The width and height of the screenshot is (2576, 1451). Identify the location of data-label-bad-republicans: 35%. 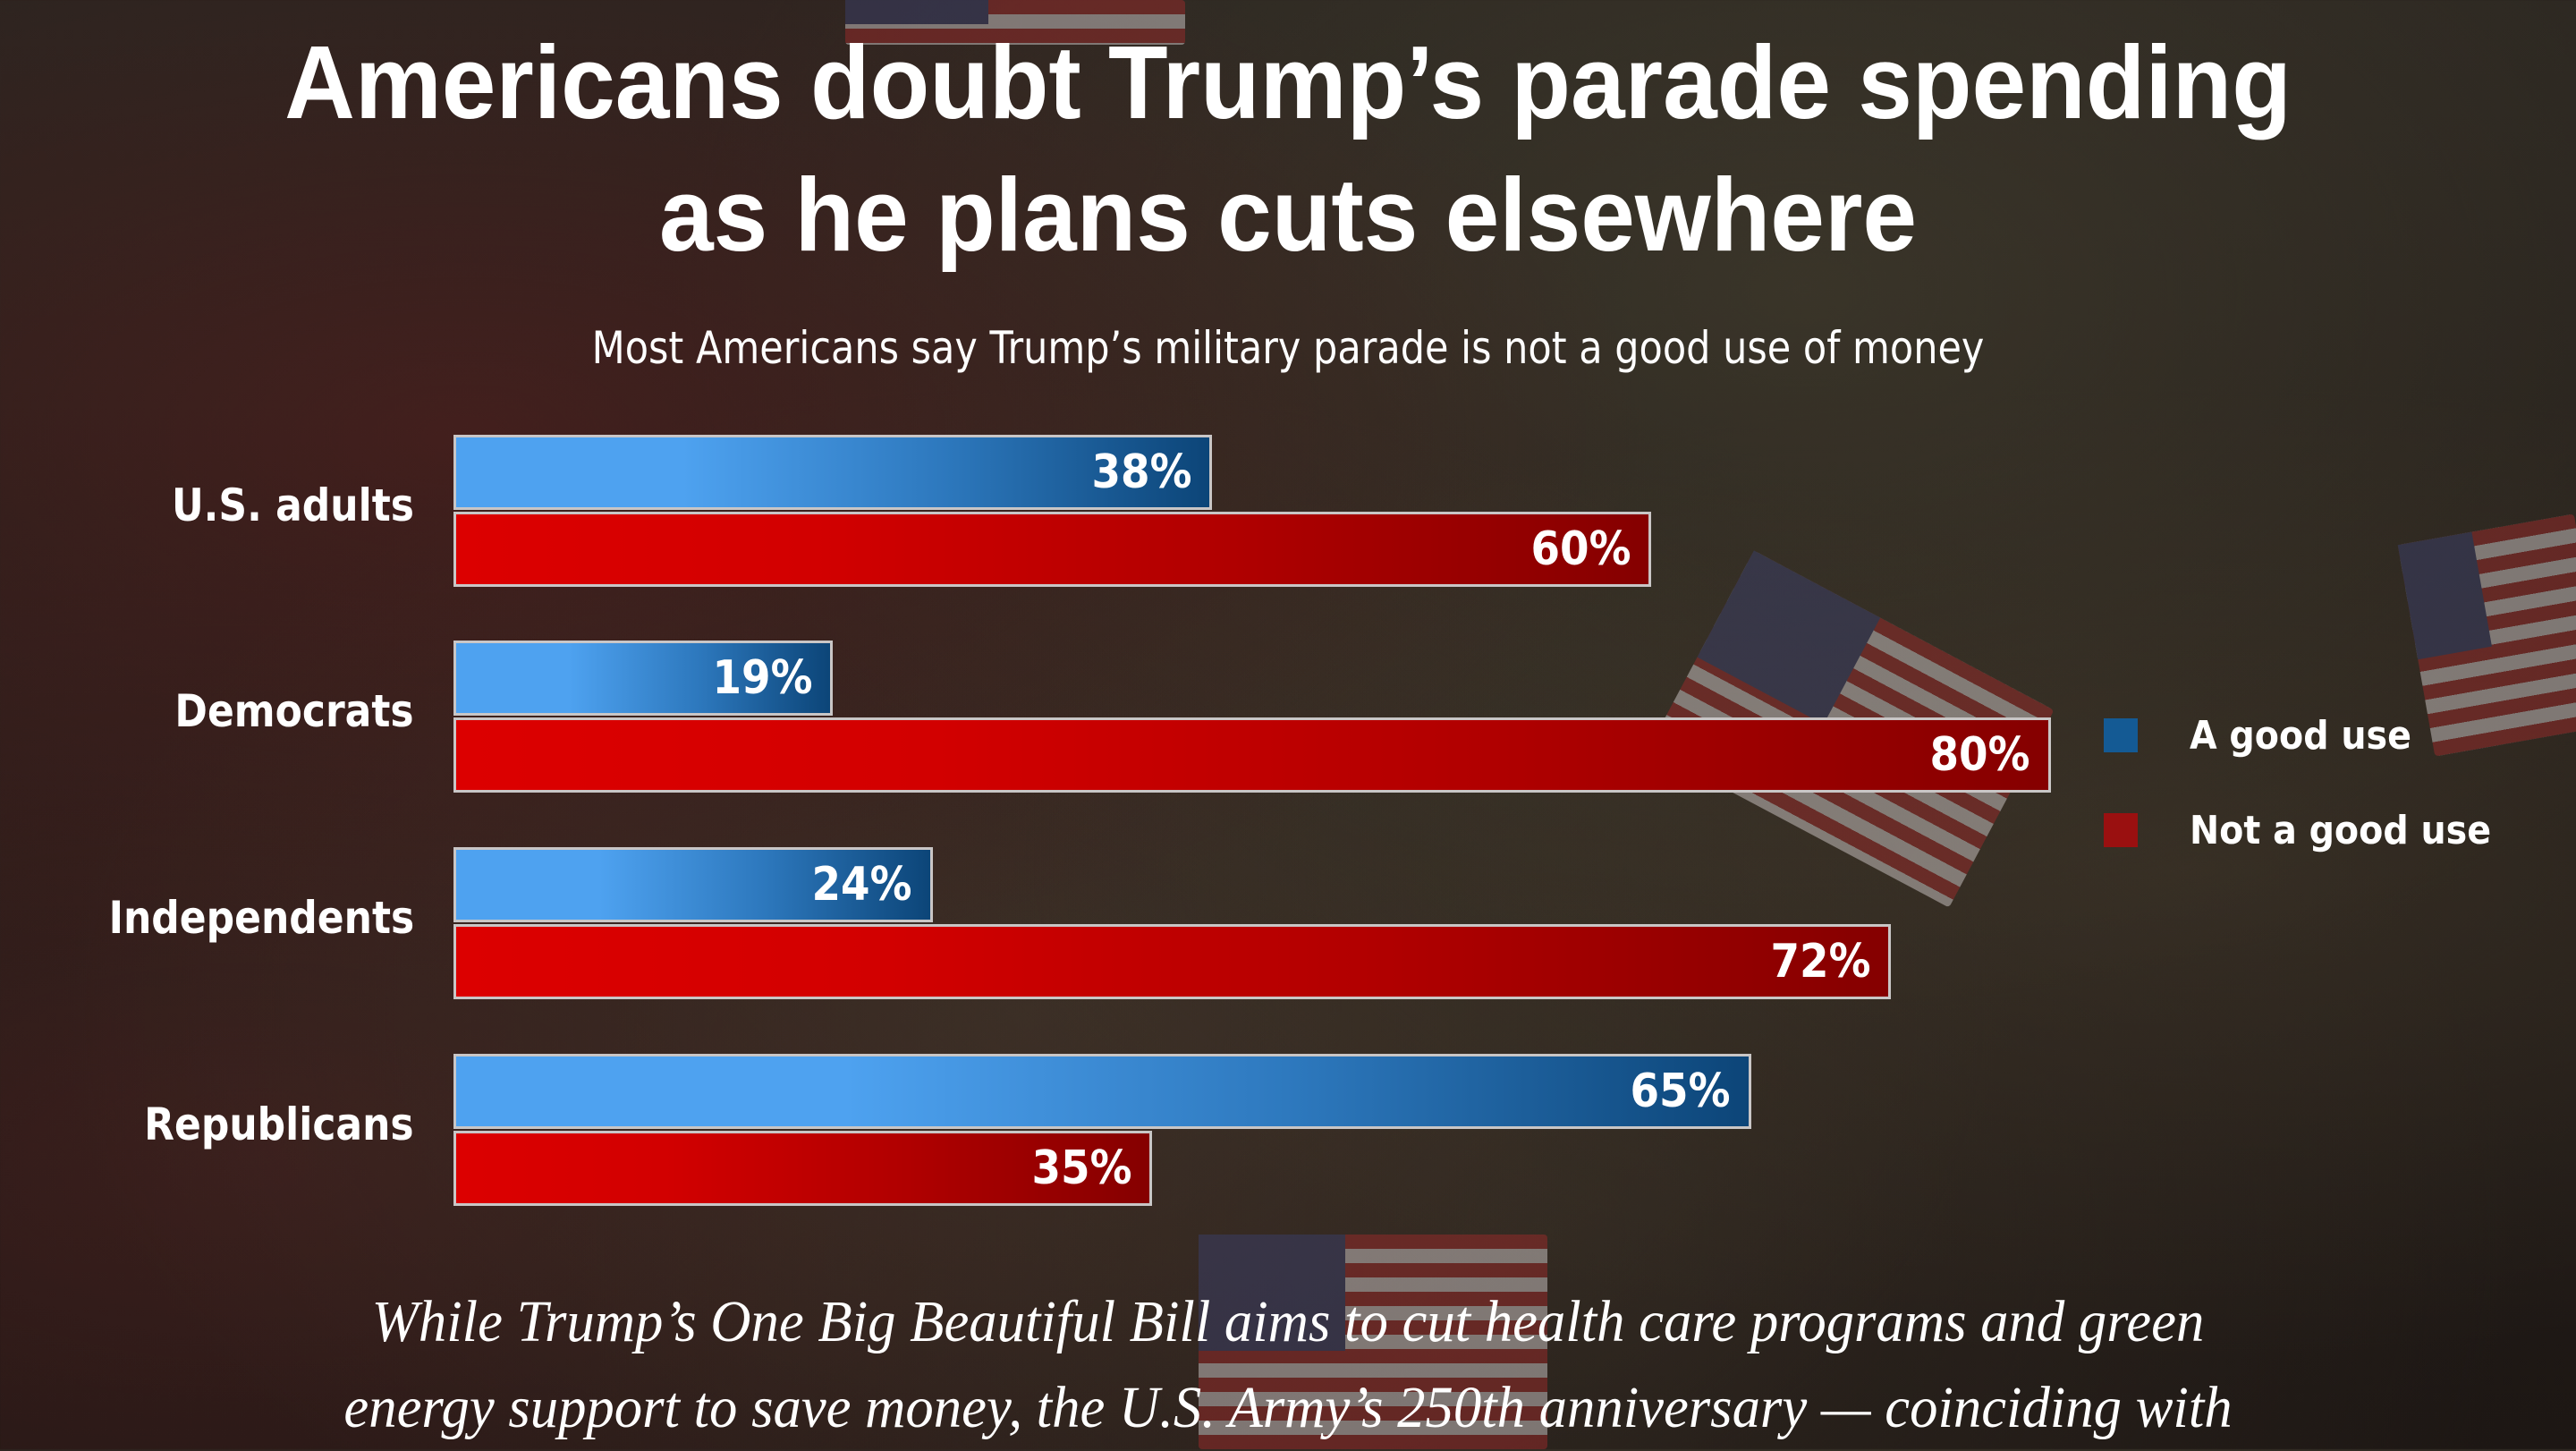
(1081, 1168).